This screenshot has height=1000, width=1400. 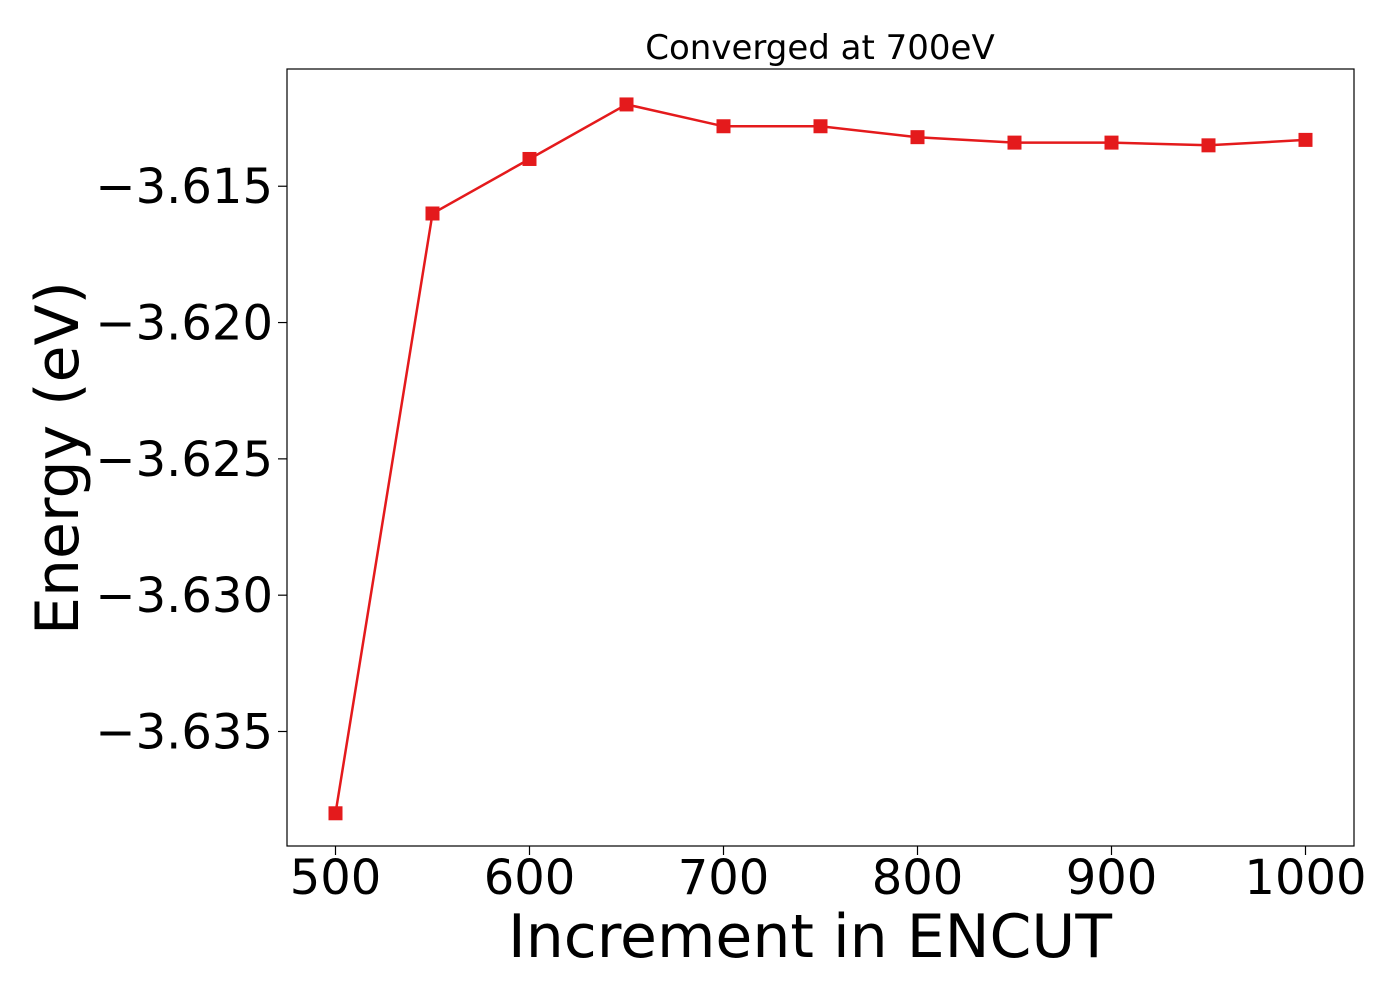 I want to click on y-axis-ticks: −3.635 −3.630 −3.625 −3.620 −3.615, so click(x=191, y=459).